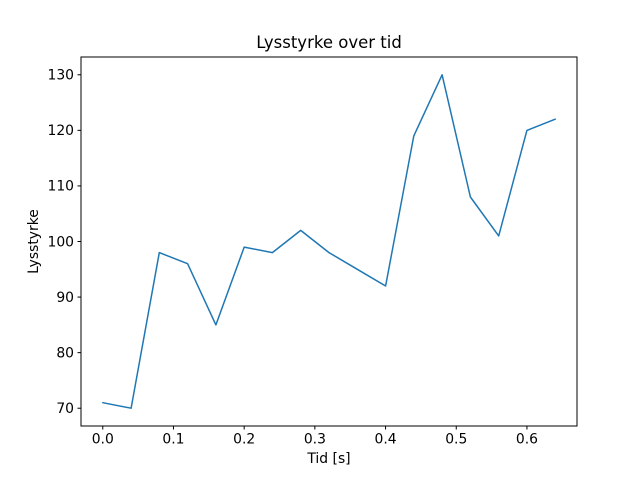 This screenshot has height=480, width=640. What do you see at coordinates (103, 440) in the screenshot?
I see `x-tick-label: 0.0` at bounding box center [103, 440].